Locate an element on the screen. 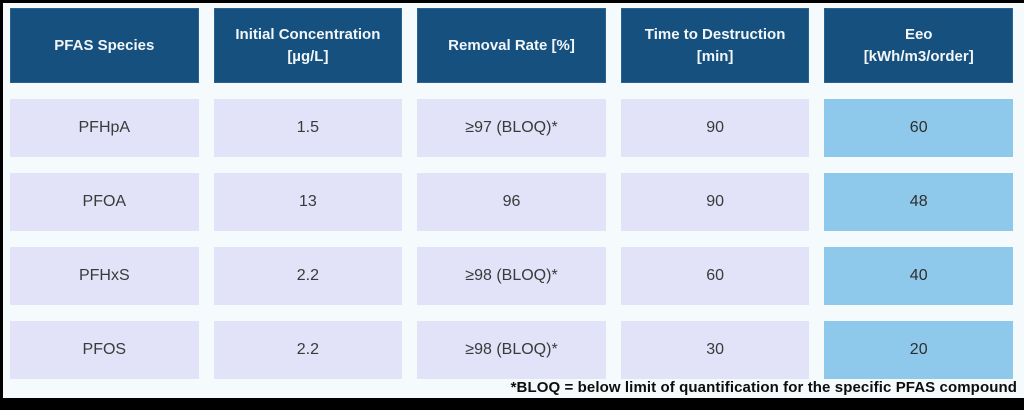 The width and height of the screenshot is (1024, 410). table-cell: 60 is located at coordinates (715, 276).